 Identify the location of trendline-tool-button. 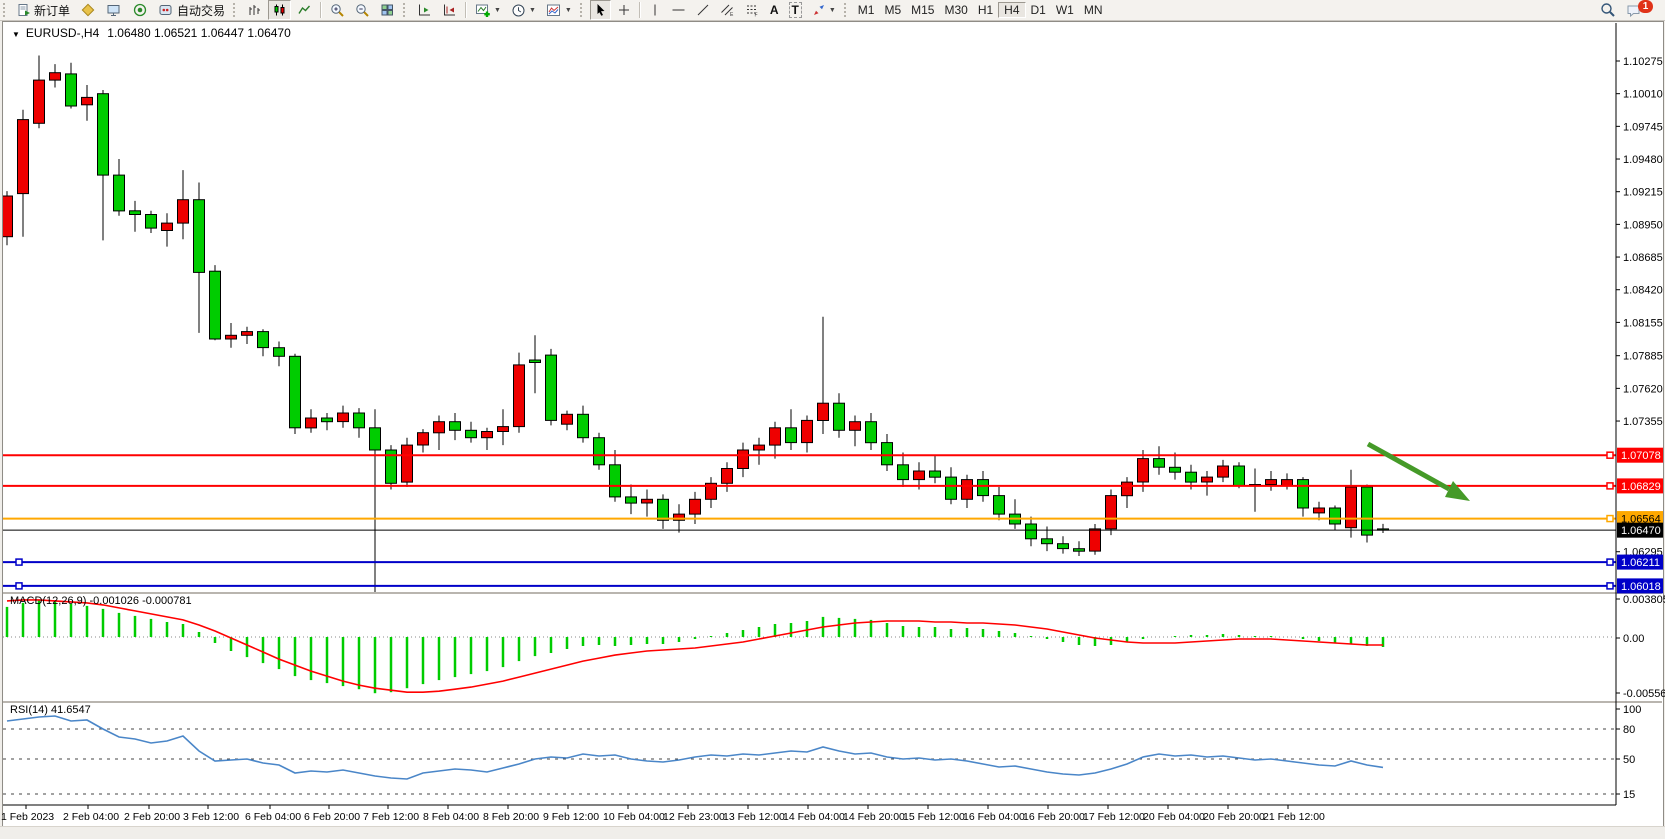
(703, 10).